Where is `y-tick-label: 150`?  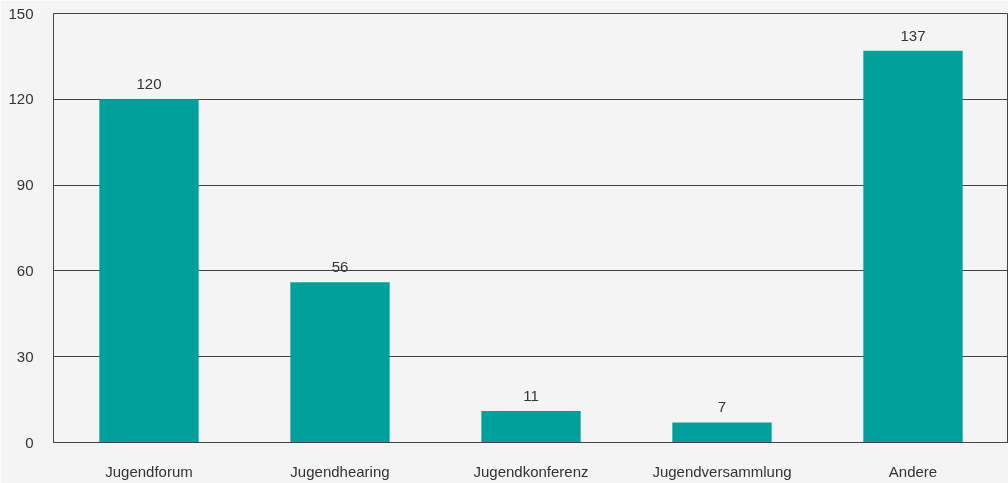
y-tick-label: 150 is located at coordinates (21, 13).